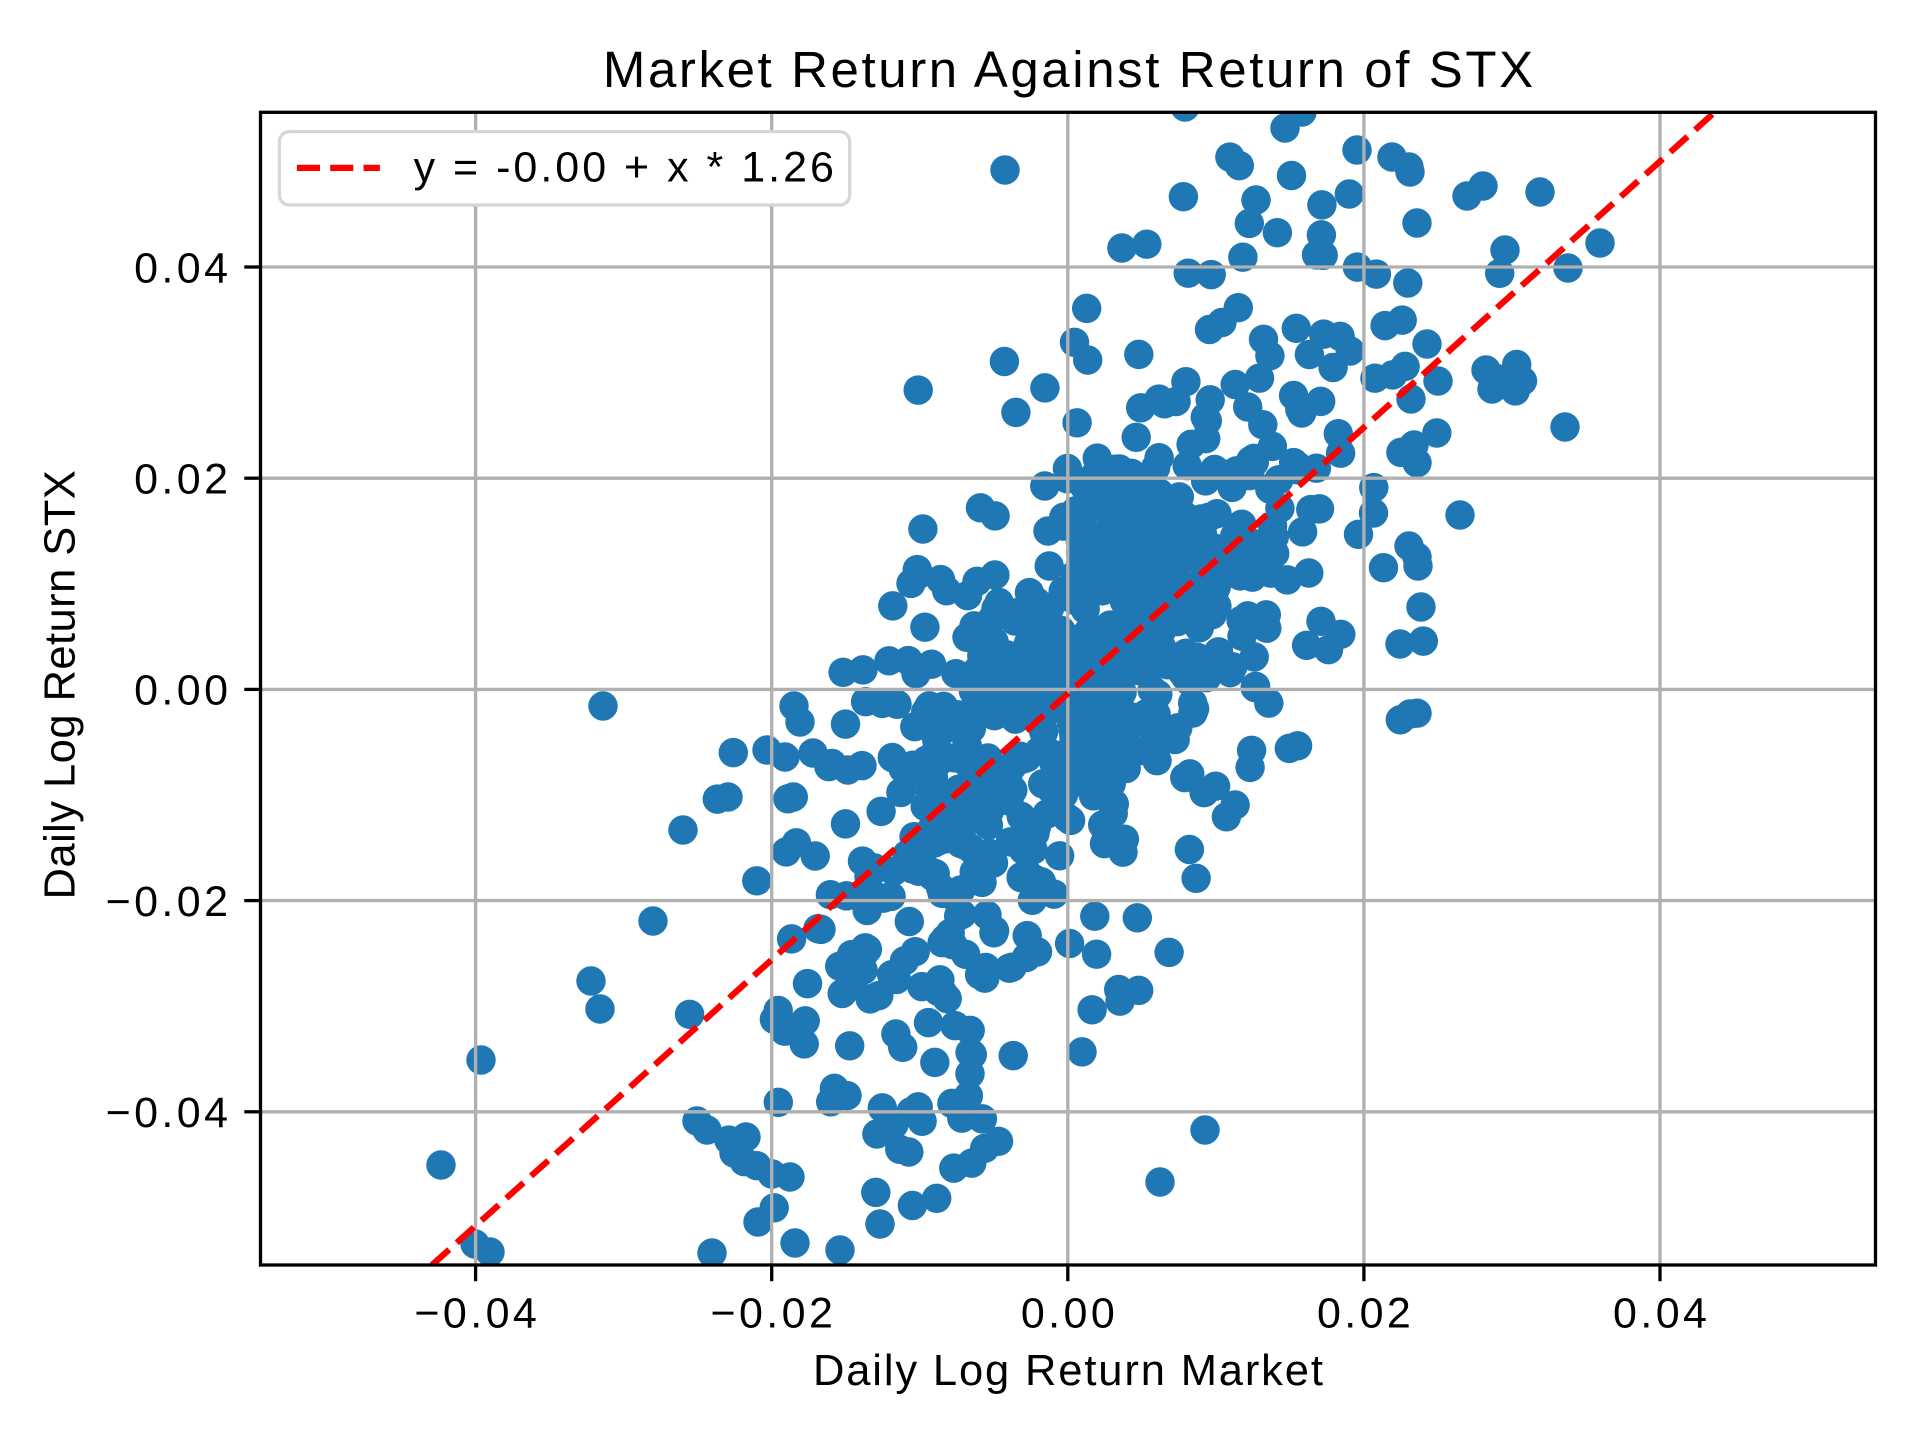 This screenshot has width=1920, height=1440. What do you see at coordinates (1069, 1371) in the screenshot?
I see `svg-text: Daily Log Return Market` at bounding box center [1069, 1371].